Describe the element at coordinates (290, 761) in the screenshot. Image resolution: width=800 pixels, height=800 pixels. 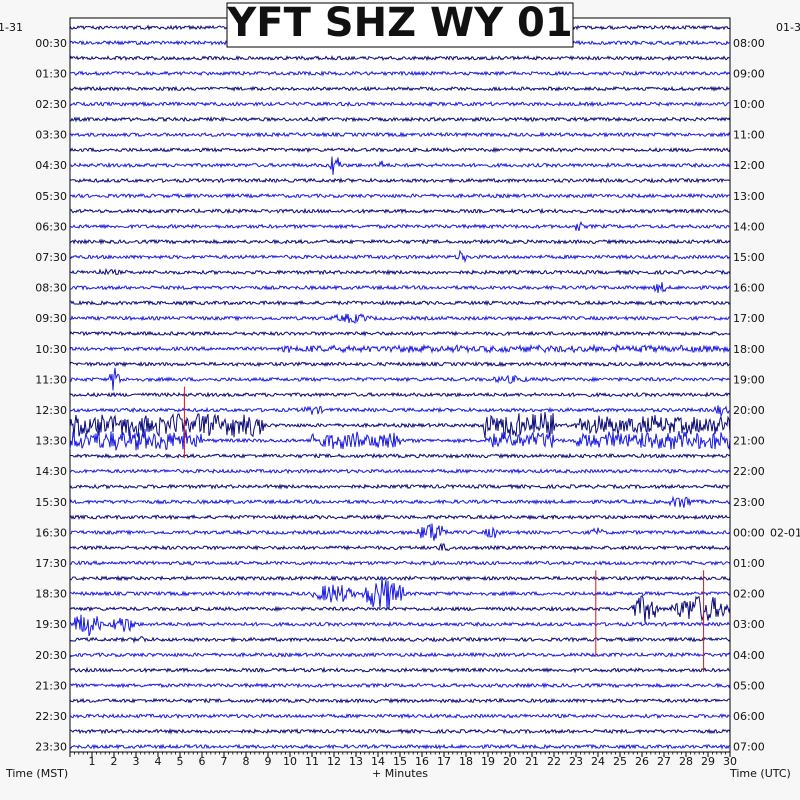
I see `x-tick-label: 10` at that location.